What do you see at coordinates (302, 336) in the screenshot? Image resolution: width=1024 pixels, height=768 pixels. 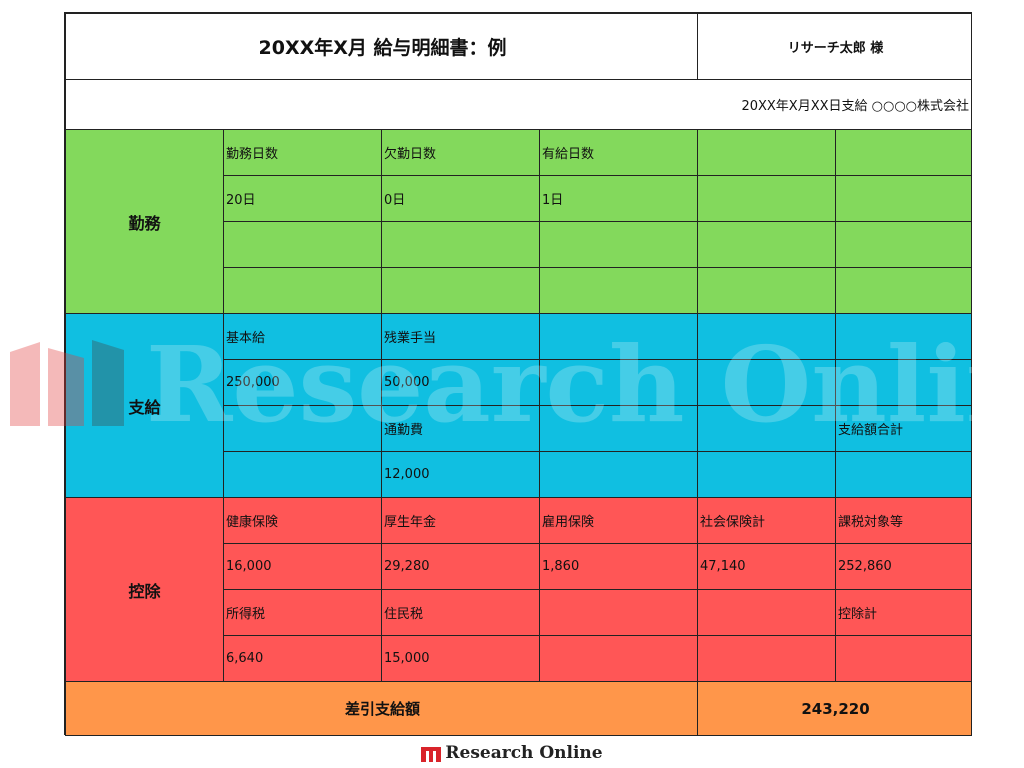 I see `header-base-salary: 基本給` at bounding box center [302, 336].